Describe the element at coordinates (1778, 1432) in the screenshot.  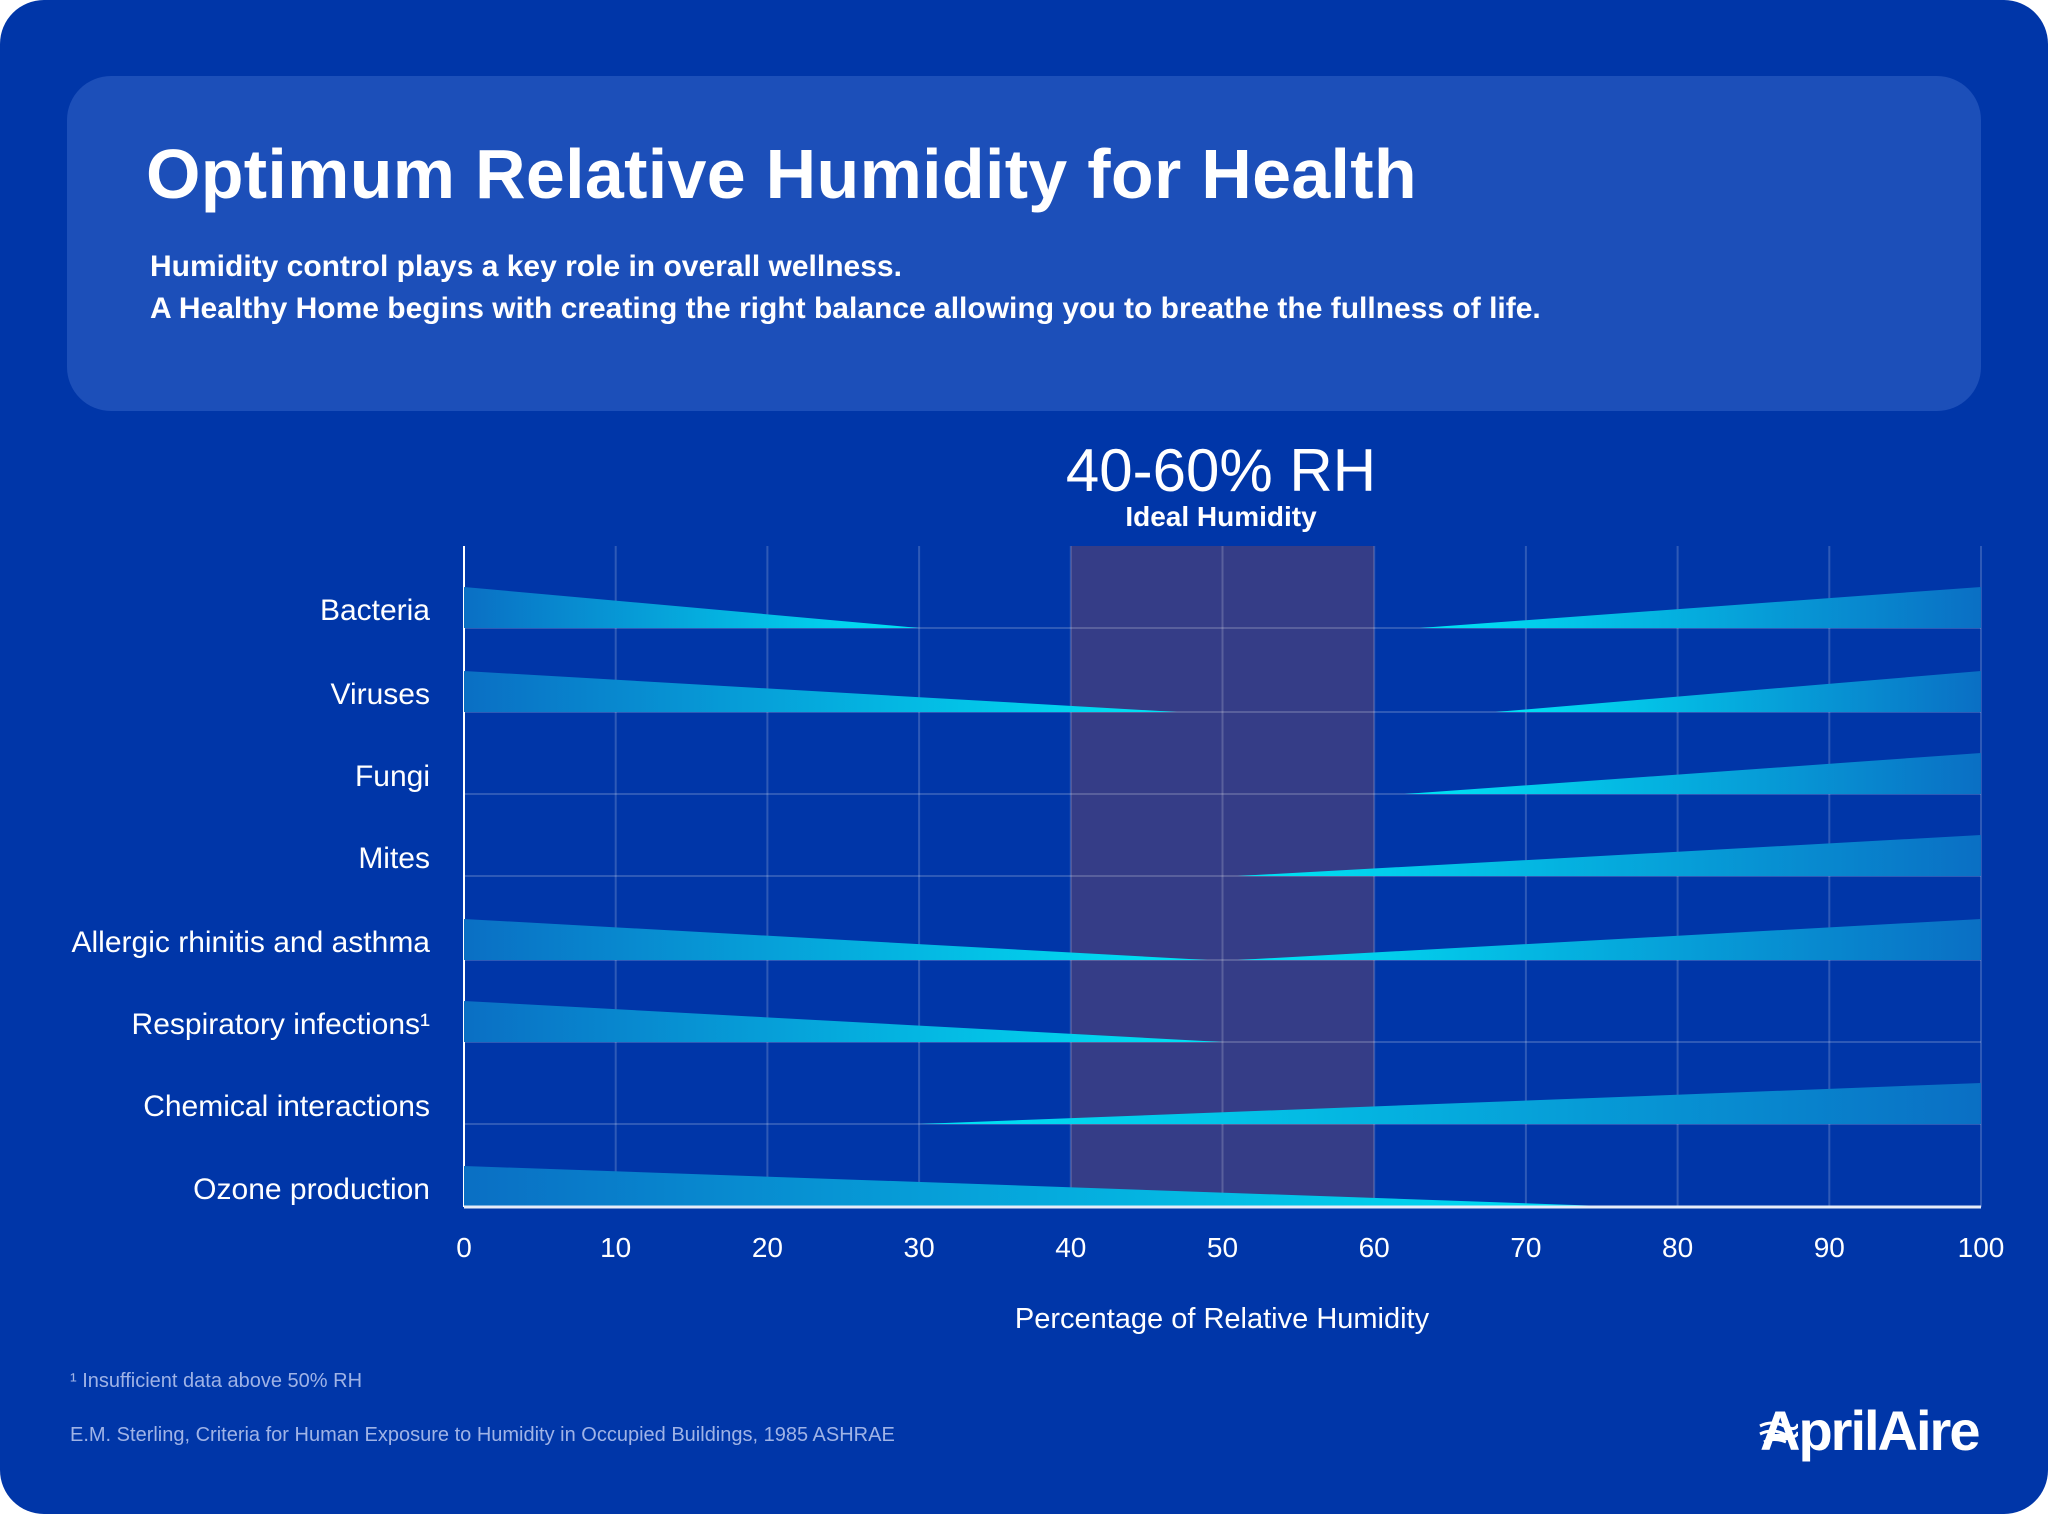
I see `logo-wave-icon` at that location.